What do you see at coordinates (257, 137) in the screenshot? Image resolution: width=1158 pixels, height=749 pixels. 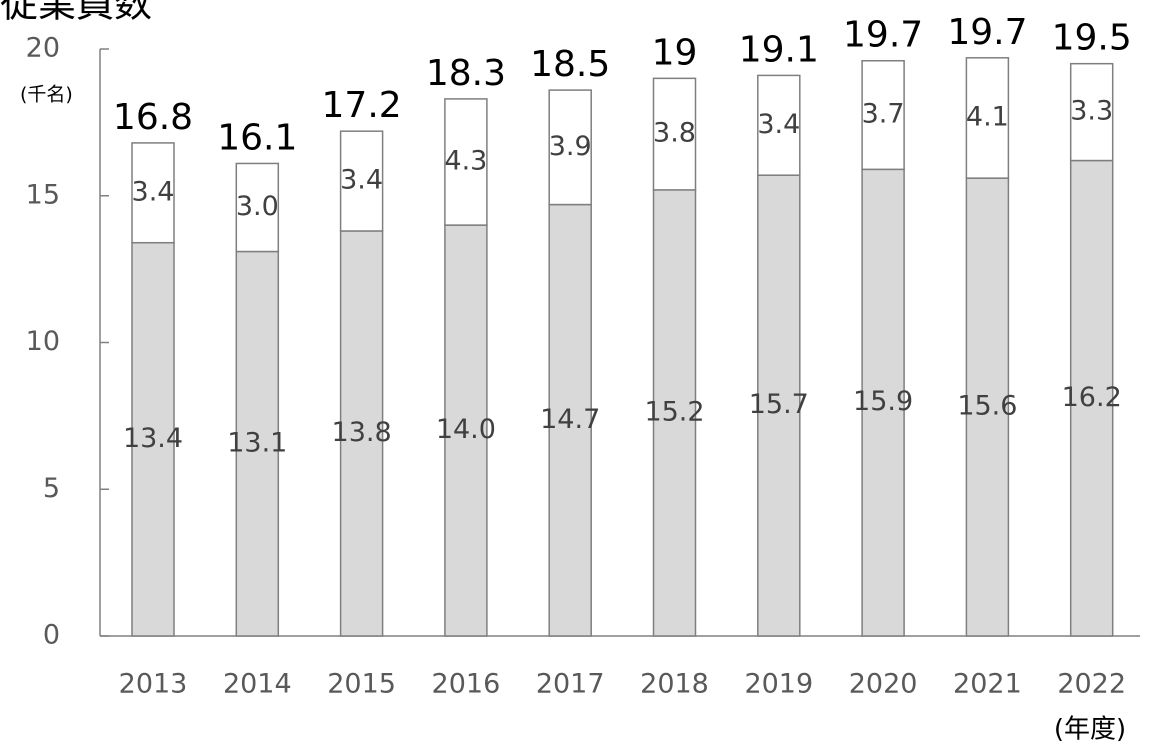 I see `total-label: 16.1` at bounding box center [257, 137].